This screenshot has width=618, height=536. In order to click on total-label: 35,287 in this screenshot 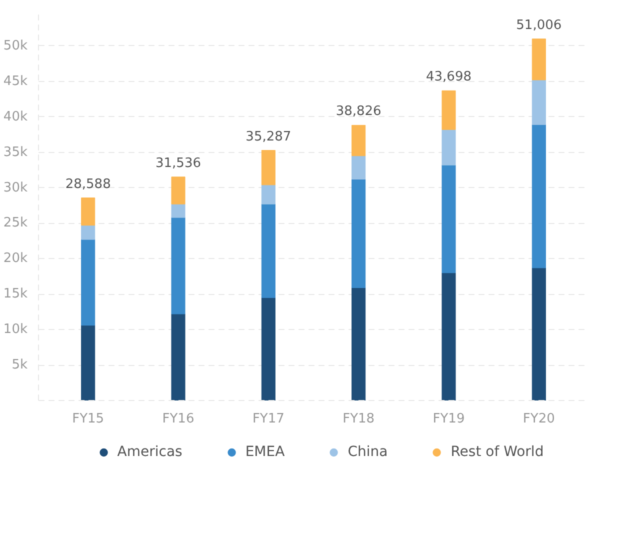, I will do `click(269, 136)`.